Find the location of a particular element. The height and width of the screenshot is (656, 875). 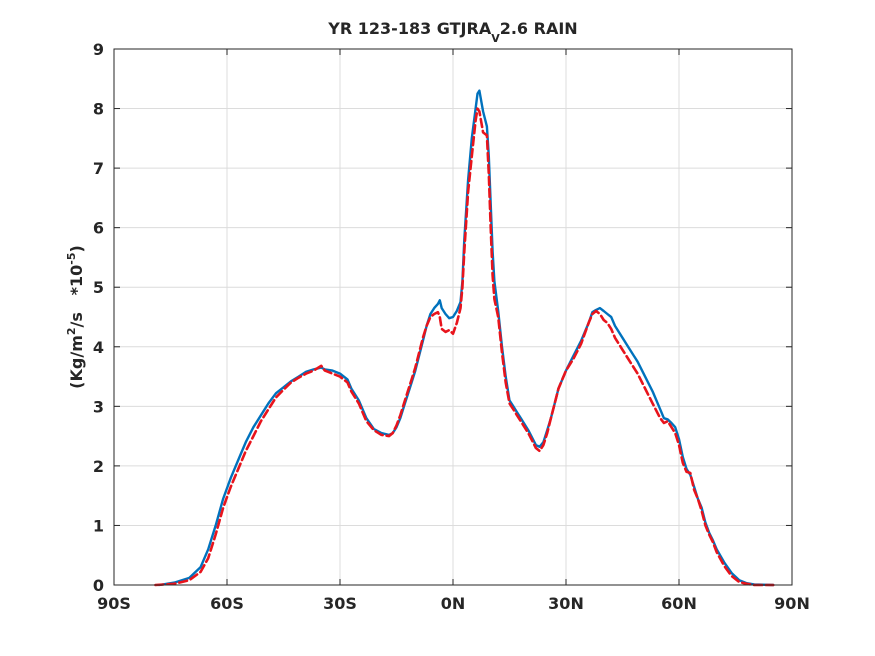

y-tick-label: 6 is located at coordinates (98, 228).